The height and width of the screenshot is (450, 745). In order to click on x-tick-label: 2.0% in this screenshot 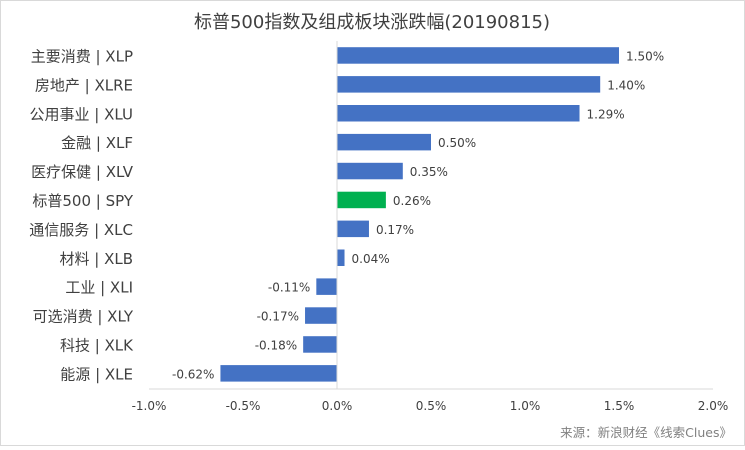, I will do `click(713, 406)`.